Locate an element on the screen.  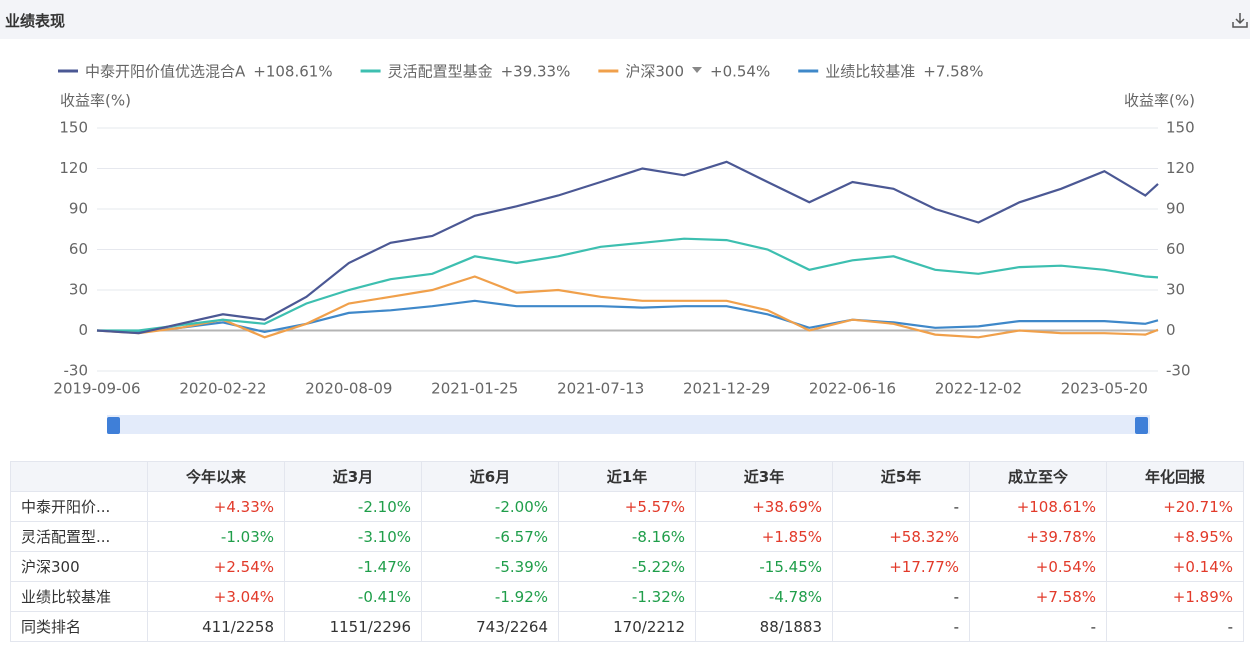
value-cell: 743/2264 is located at coordinates (490, 626).